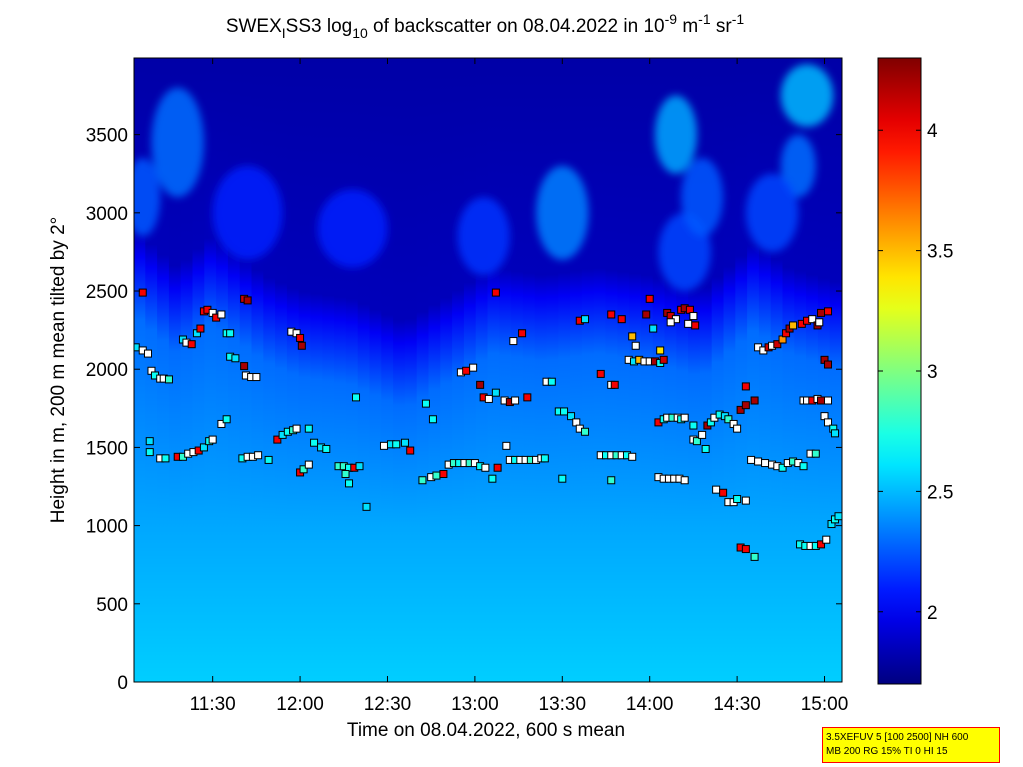 The width and height of the screenshot is (1023, 767). Describe the element at coordinates (112, 605) in the screenshot. I see `y-tick-label: 500` at that location.